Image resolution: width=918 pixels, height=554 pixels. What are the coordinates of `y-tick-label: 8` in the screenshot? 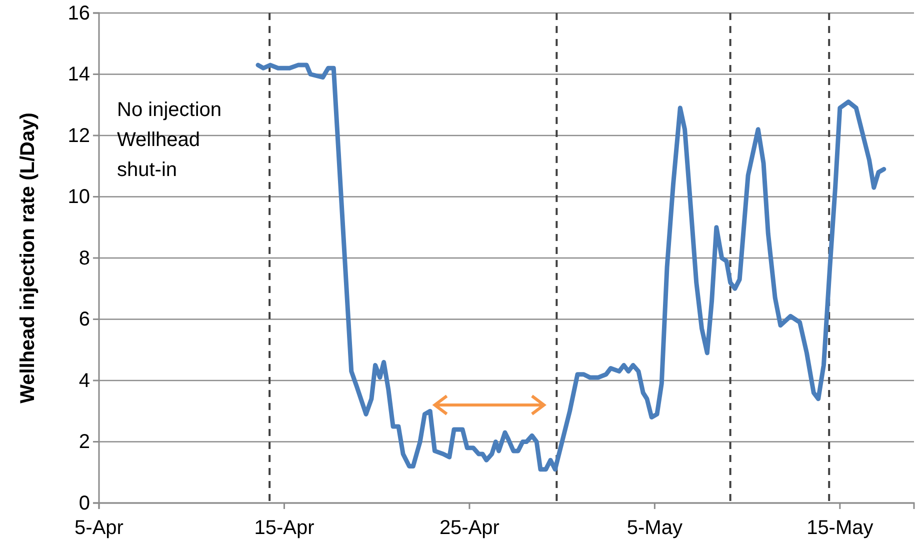 It's located at (84, 258).